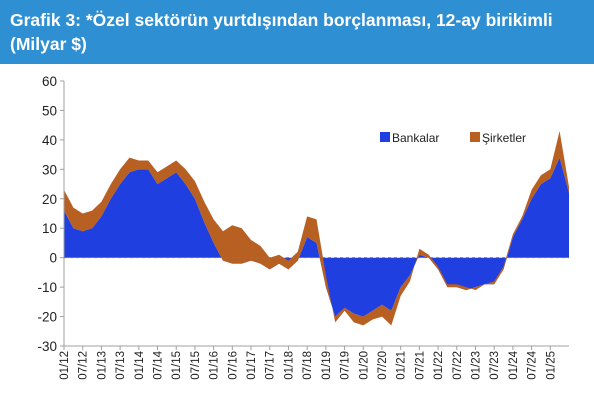 The width and height of the screenshot is (594, 408). I want to click on y-tick-label: 10, so click(49, 228).